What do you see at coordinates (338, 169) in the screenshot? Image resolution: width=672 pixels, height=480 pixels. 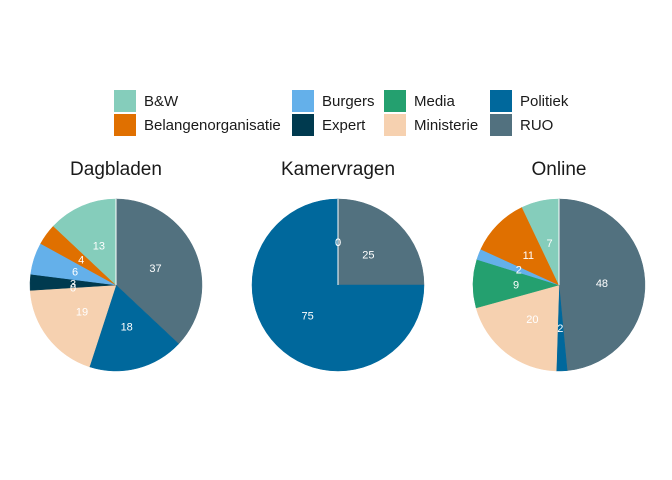 I see `panel-title-kamervragen: Kamervragen` at bounding box center [338, 169].